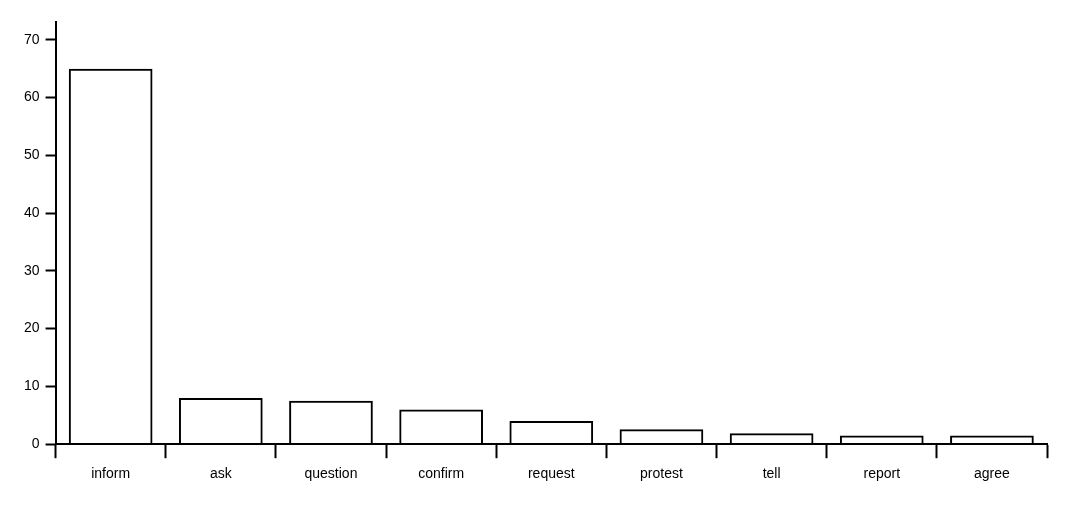 Image resolution: width=1075 pixels, height=509 pixels. Describe the element at coordinates (31, 385) in the screenshot. I see `y-tick-label: 10` at that location.